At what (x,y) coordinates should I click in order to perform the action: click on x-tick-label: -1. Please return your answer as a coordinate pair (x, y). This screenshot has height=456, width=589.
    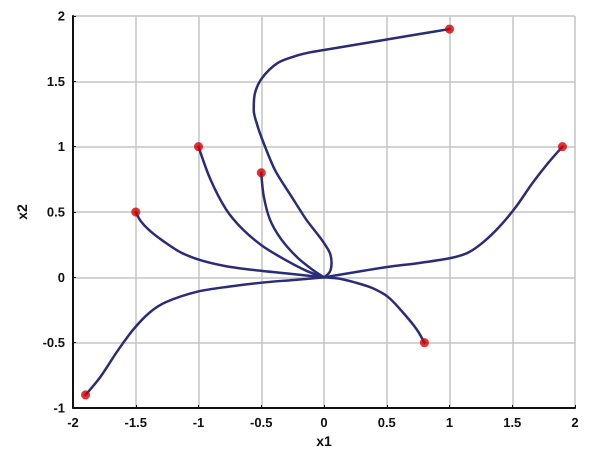
    Looking at the image, I should click on (198, 422).